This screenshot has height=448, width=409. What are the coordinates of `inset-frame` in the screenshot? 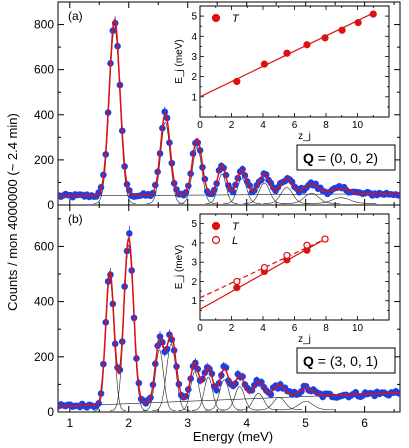 It's located at (294, 267).